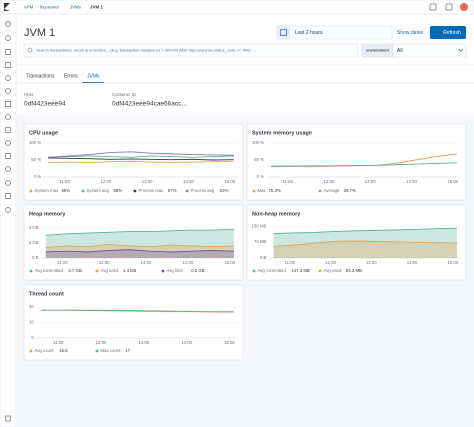  Describe the element at coordinates (464, 7) in the screenshot. I see `avatar` at that location.